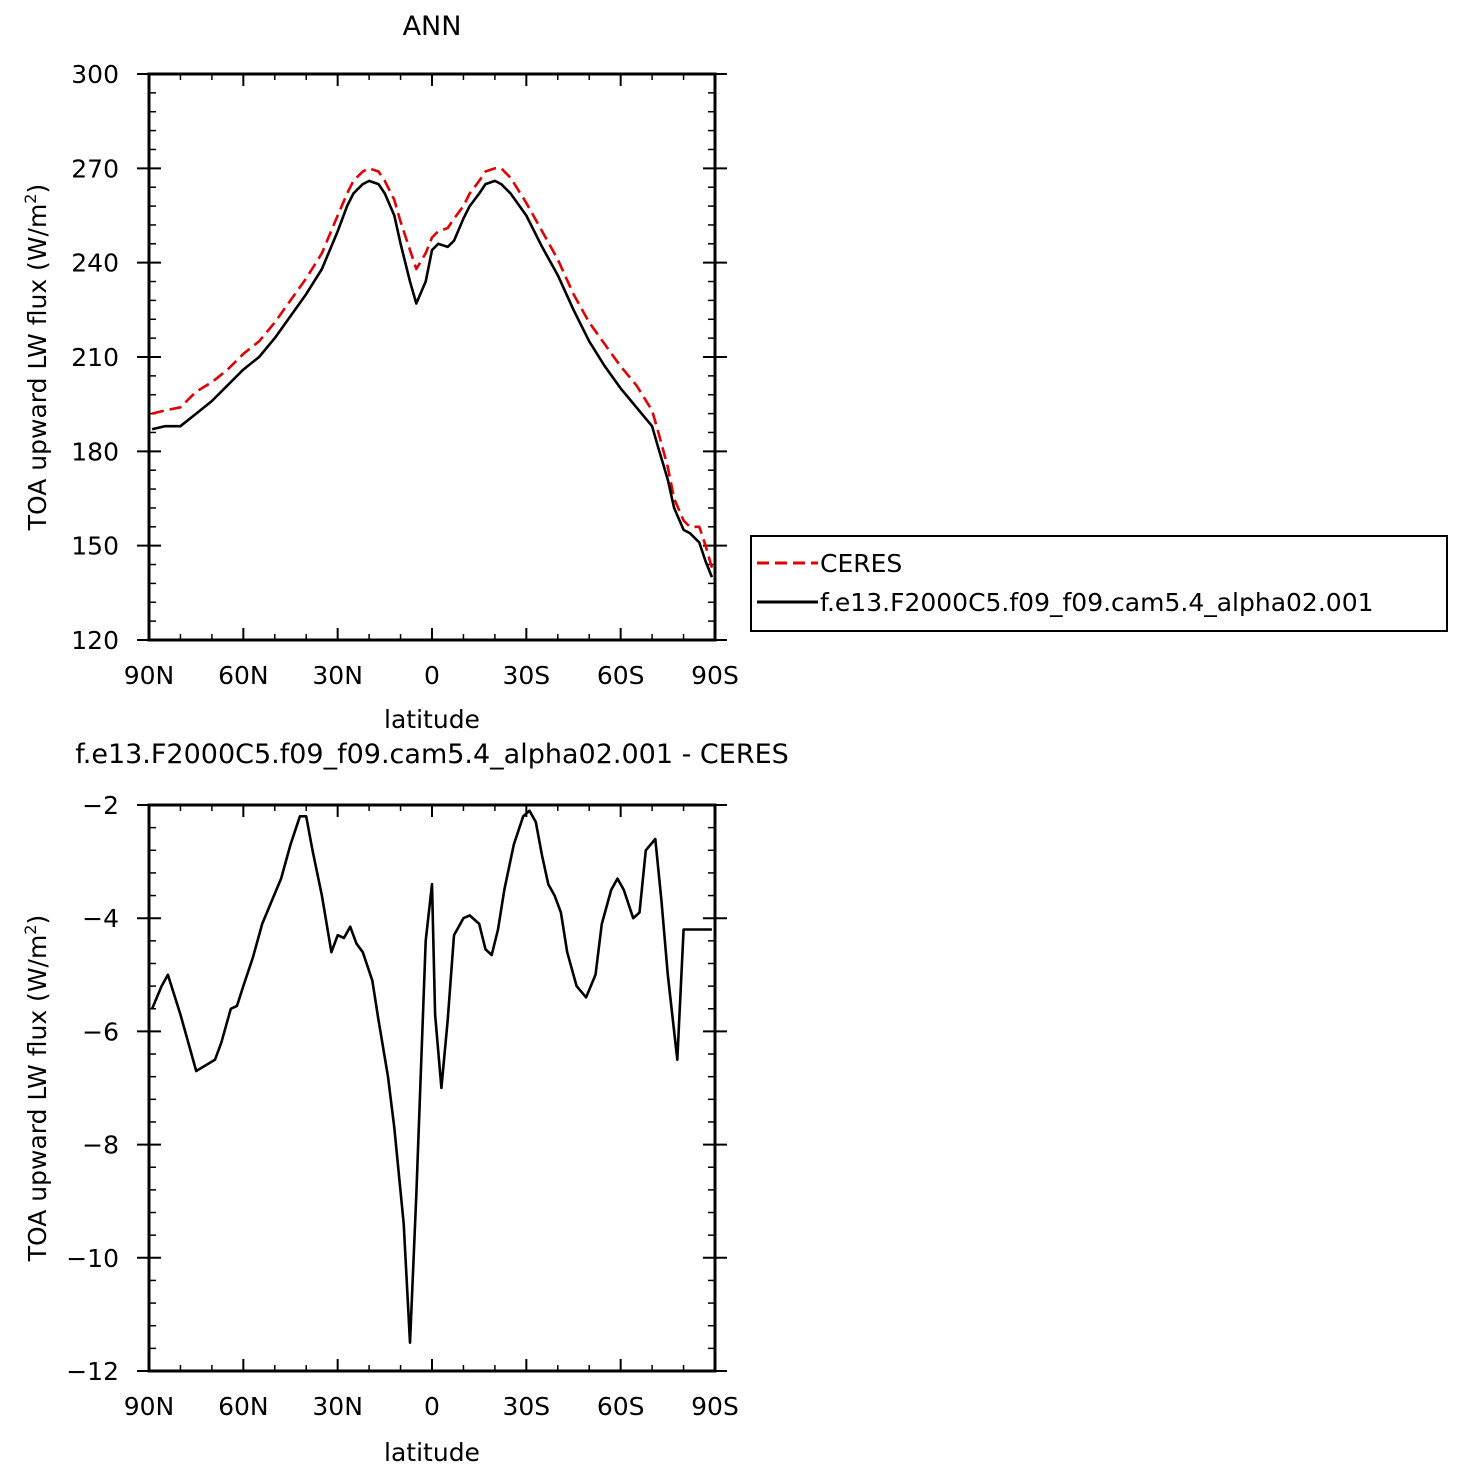  Describe the element at coordinates (100, 1031) in the screenshot. I see `bottom-y-tick-label: −6` at that location.